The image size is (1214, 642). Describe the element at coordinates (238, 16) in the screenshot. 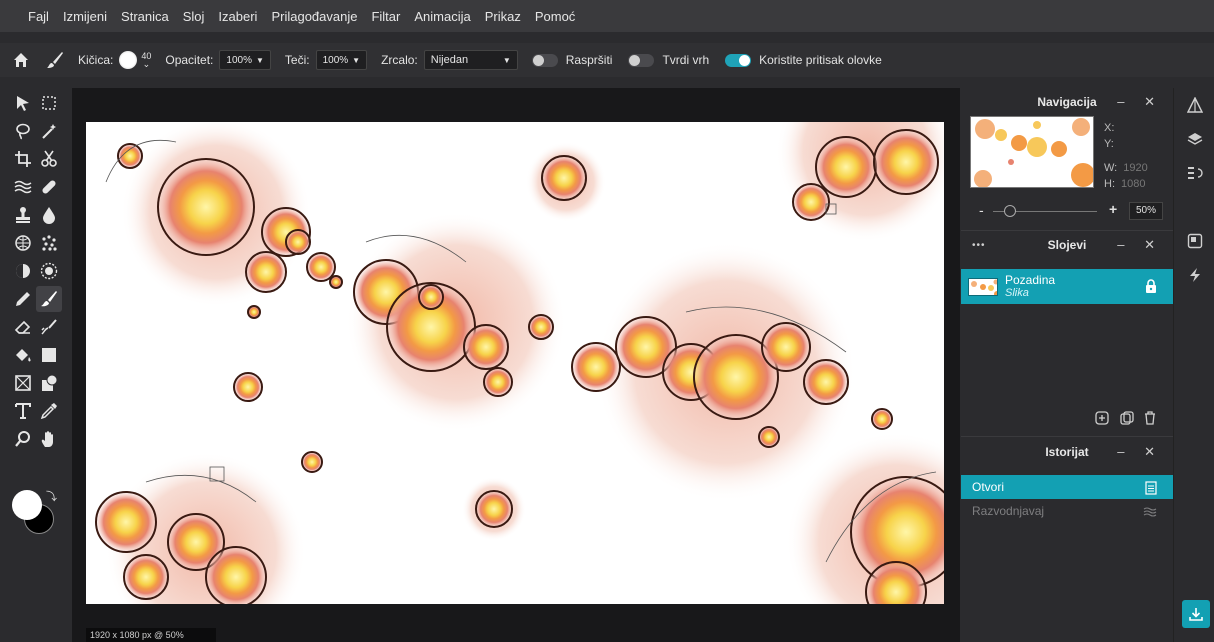

I see `menu-select: Izaberi` at that location.